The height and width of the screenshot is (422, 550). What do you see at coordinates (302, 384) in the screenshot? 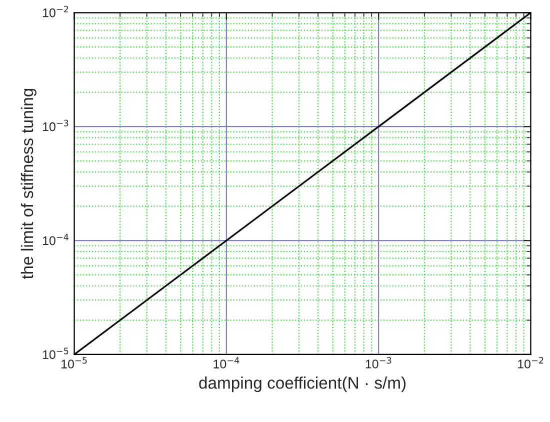
I see `x-axis-title: damping coefficient(N · s/m)` at bounding box center [302, 384].